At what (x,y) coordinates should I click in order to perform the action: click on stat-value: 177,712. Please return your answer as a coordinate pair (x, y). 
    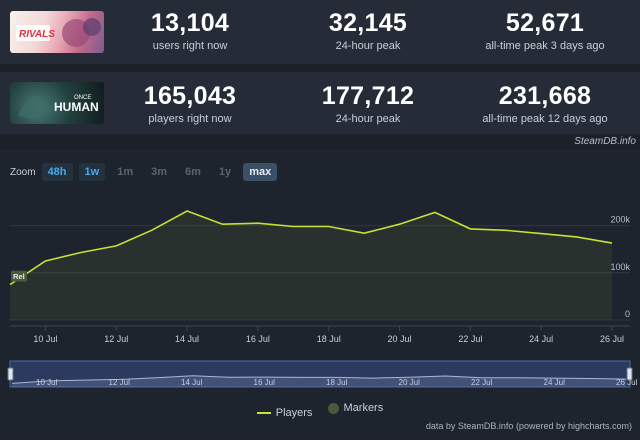
    Looking at the image, I should click on (368, 96).